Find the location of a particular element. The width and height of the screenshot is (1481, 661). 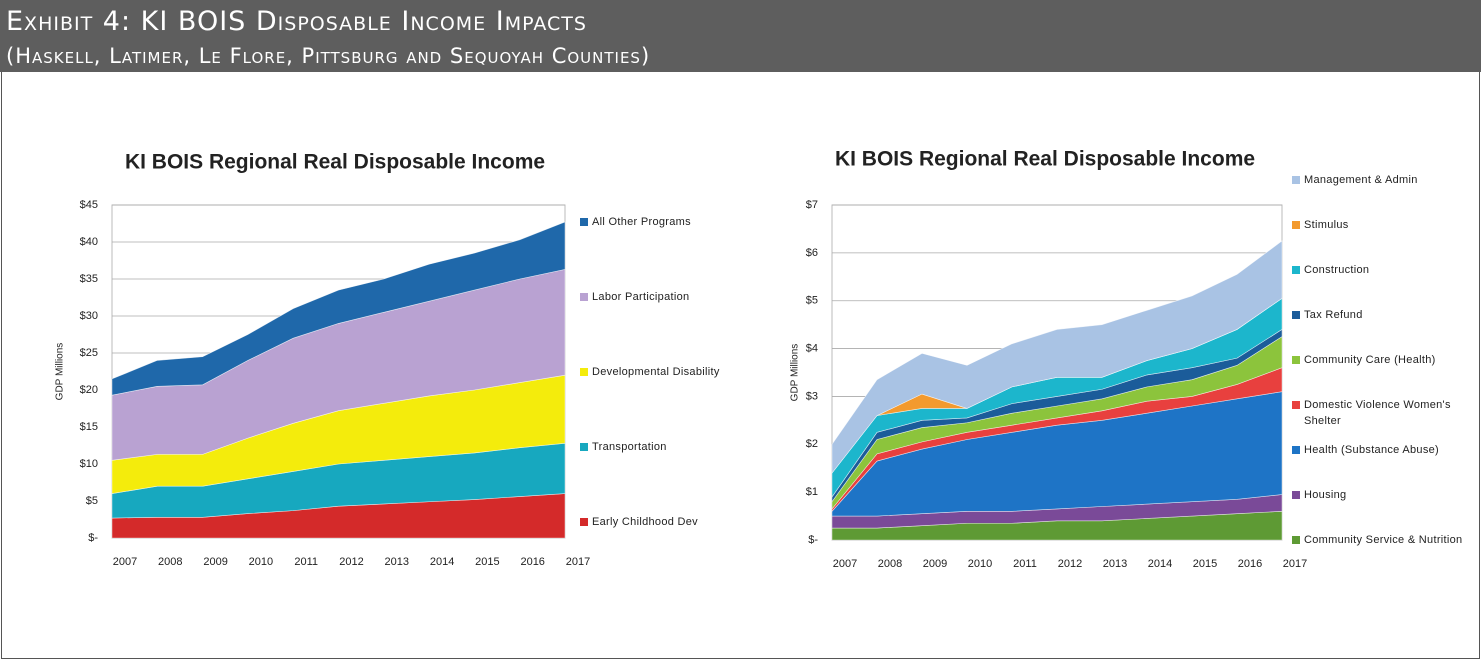

y-tick-label: $20 is located at coordinates (89, 390).